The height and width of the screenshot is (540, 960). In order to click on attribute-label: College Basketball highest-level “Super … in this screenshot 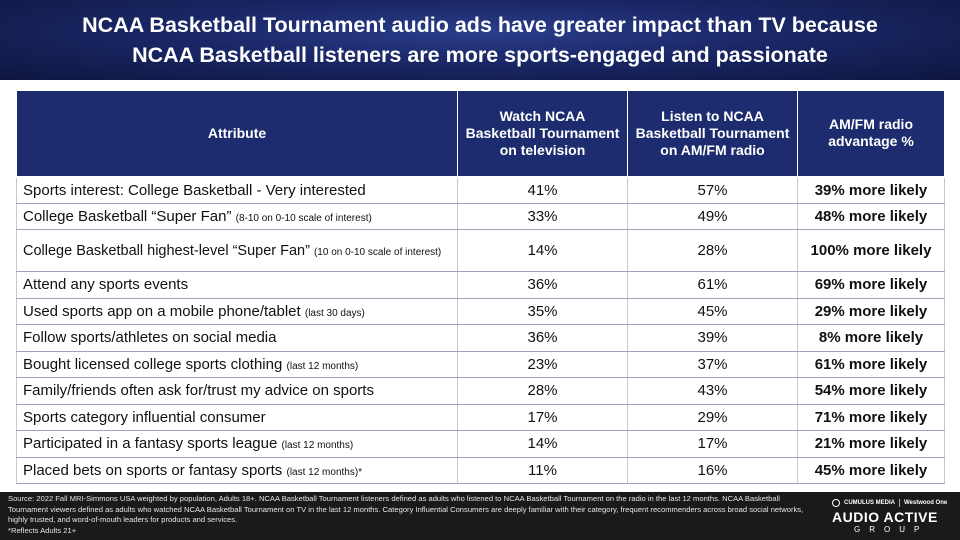, I will do `click(166, 250)`.